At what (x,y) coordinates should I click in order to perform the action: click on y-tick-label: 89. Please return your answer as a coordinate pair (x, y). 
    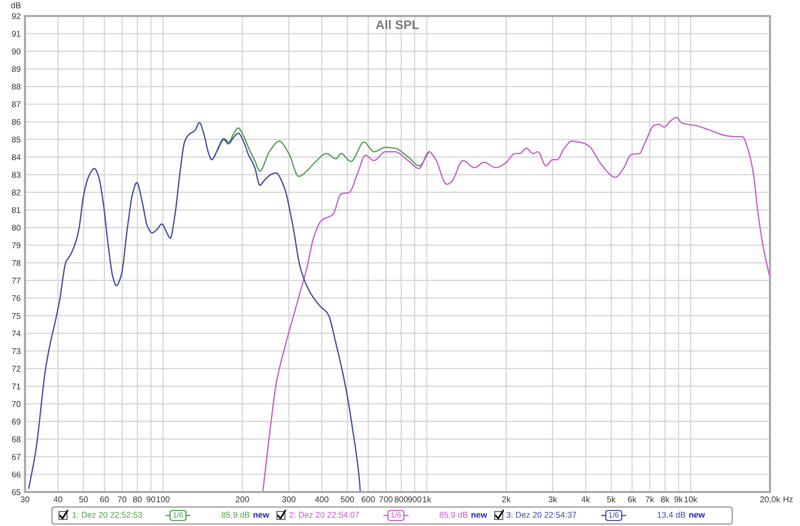
    Looking at the image, I should click on (16, 69).